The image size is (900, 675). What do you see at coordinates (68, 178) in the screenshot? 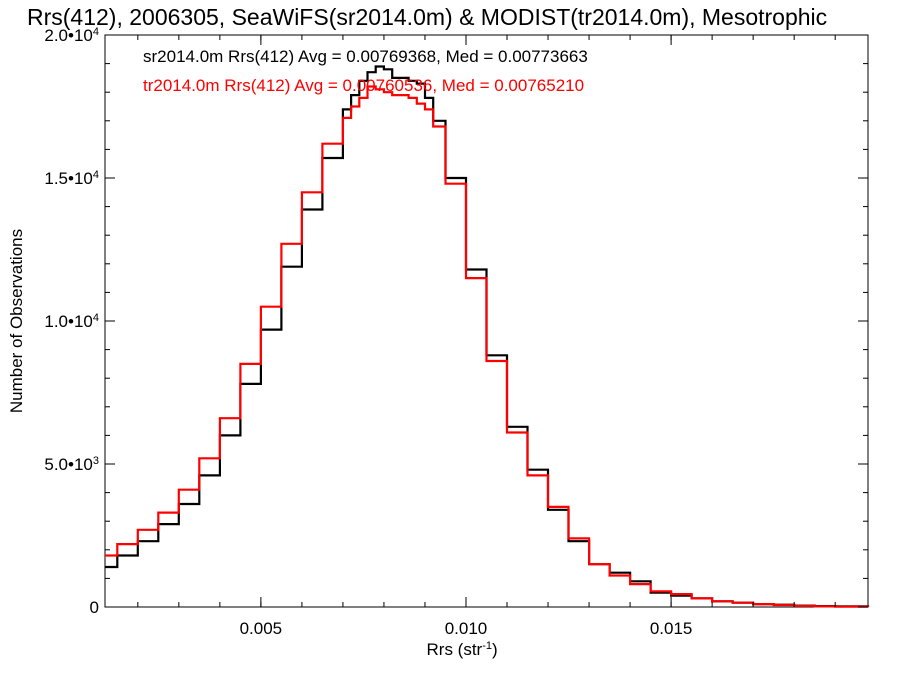
I see `y-tick-label-main: 1.5•10` at bounding box center [68, 178].